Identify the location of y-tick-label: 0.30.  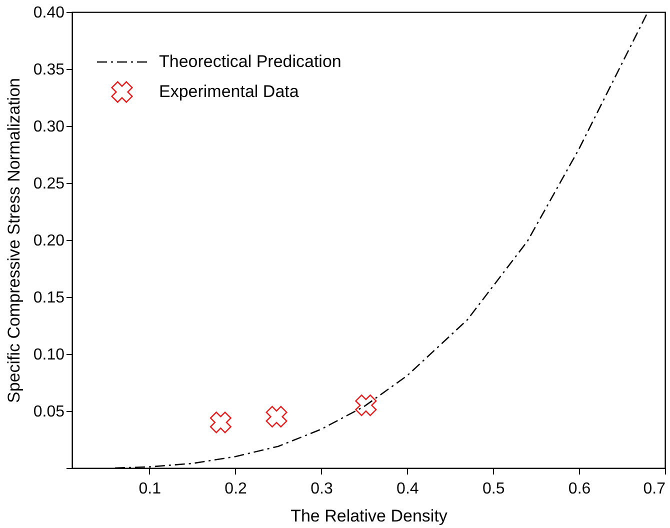
(49, 127).